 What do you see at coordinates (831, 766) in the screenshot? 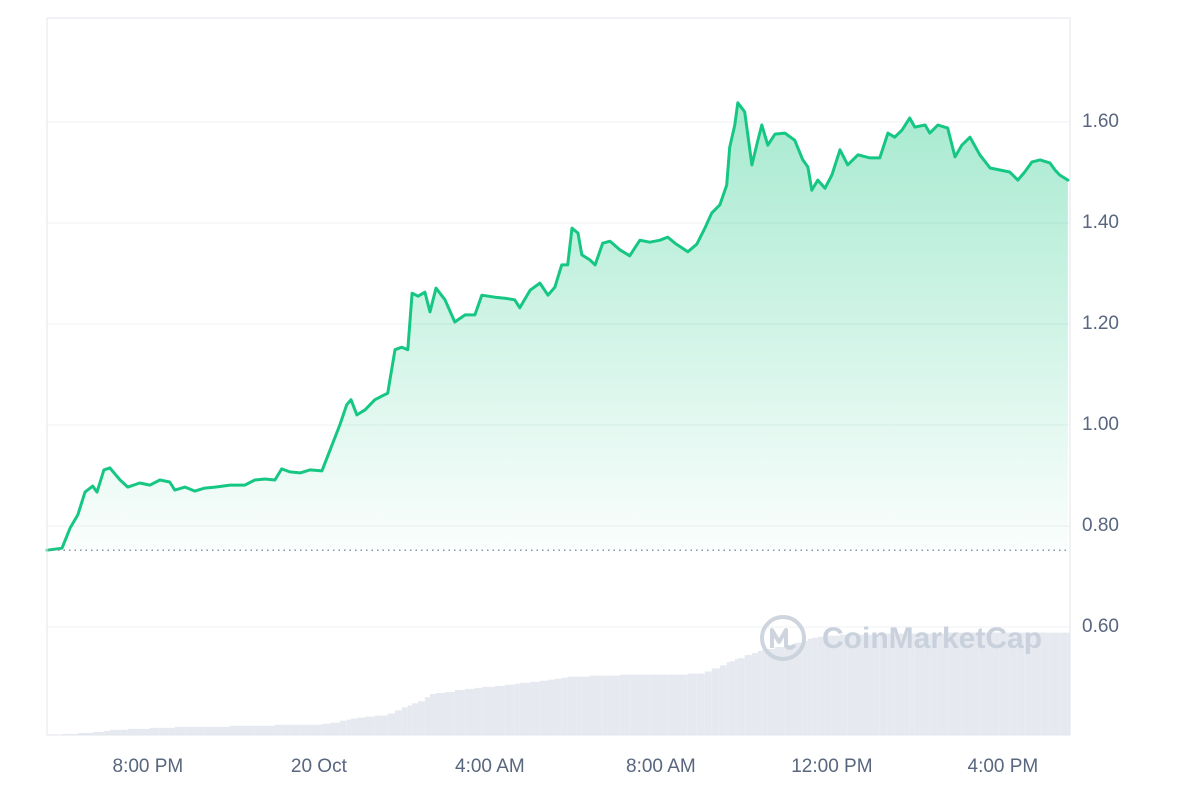
I see `x-tick-label: 12:00 PM` at bounding box center [831, 766].